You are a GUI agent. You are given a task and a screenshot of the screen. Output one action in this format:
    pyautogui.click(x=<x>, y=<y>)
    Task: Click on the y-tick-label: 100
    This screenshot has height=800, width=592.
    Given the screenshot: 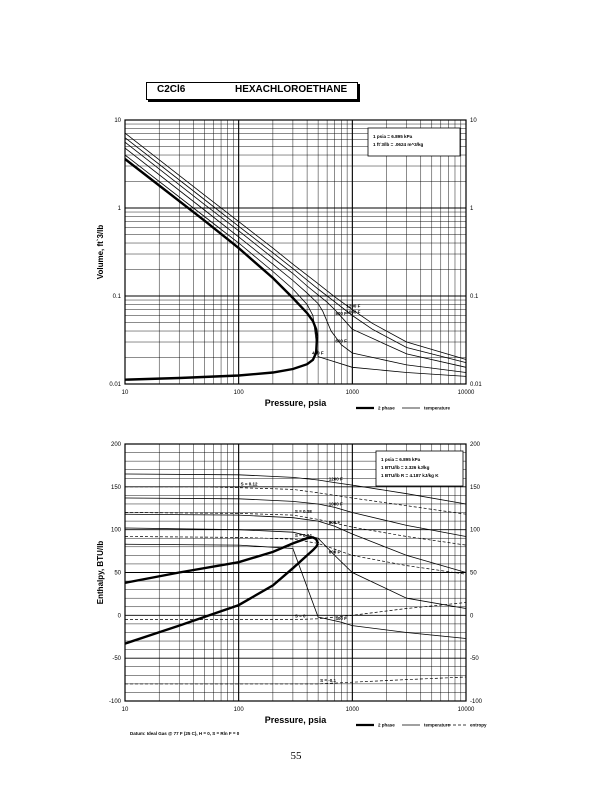 What is the action you would take?
    pyautogui.click(x=116, y=531)
    